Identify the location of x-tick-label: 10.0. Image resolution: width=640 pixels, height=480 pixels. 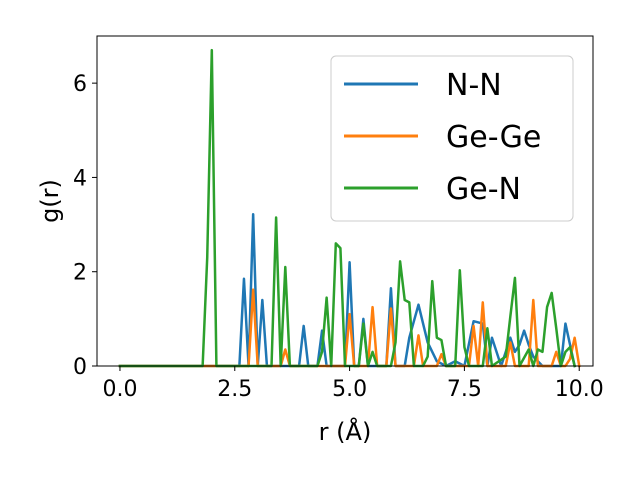
(579, 389).